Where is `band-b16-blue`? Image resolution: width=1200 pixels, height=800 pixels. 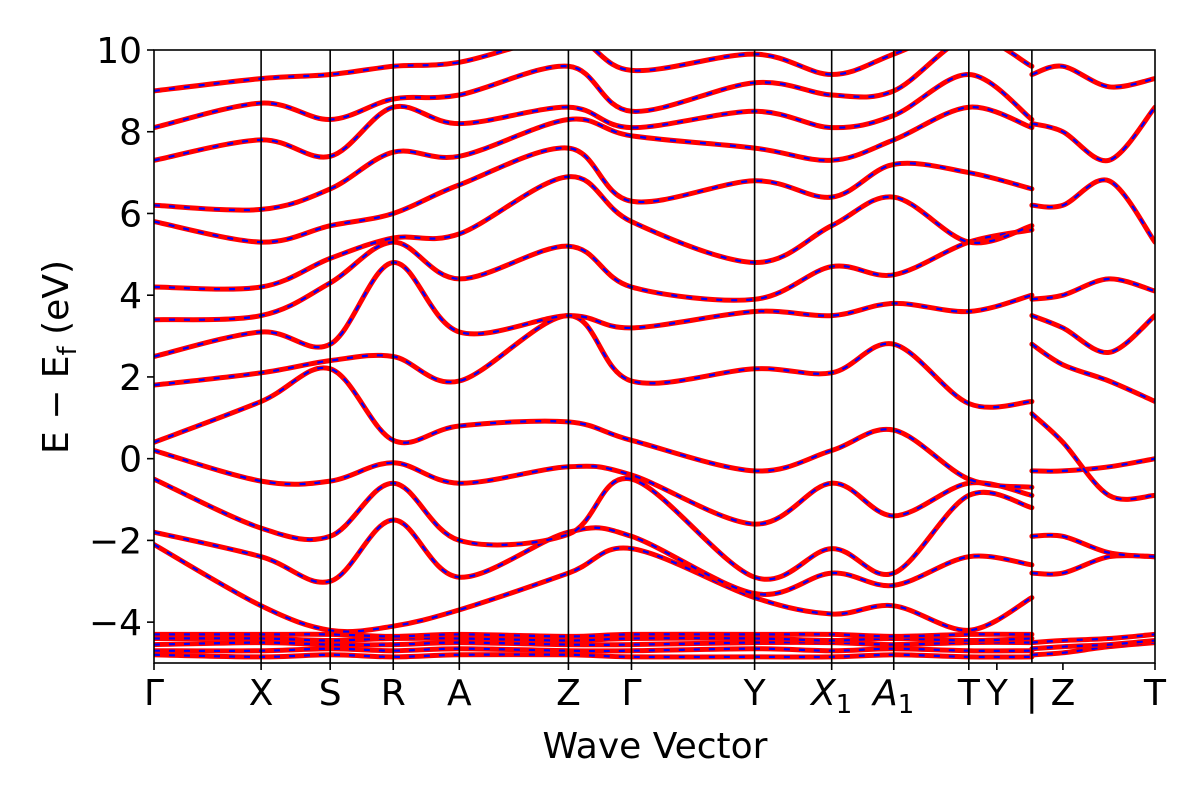
band-b16-blue is located at coordinates (593, 159).